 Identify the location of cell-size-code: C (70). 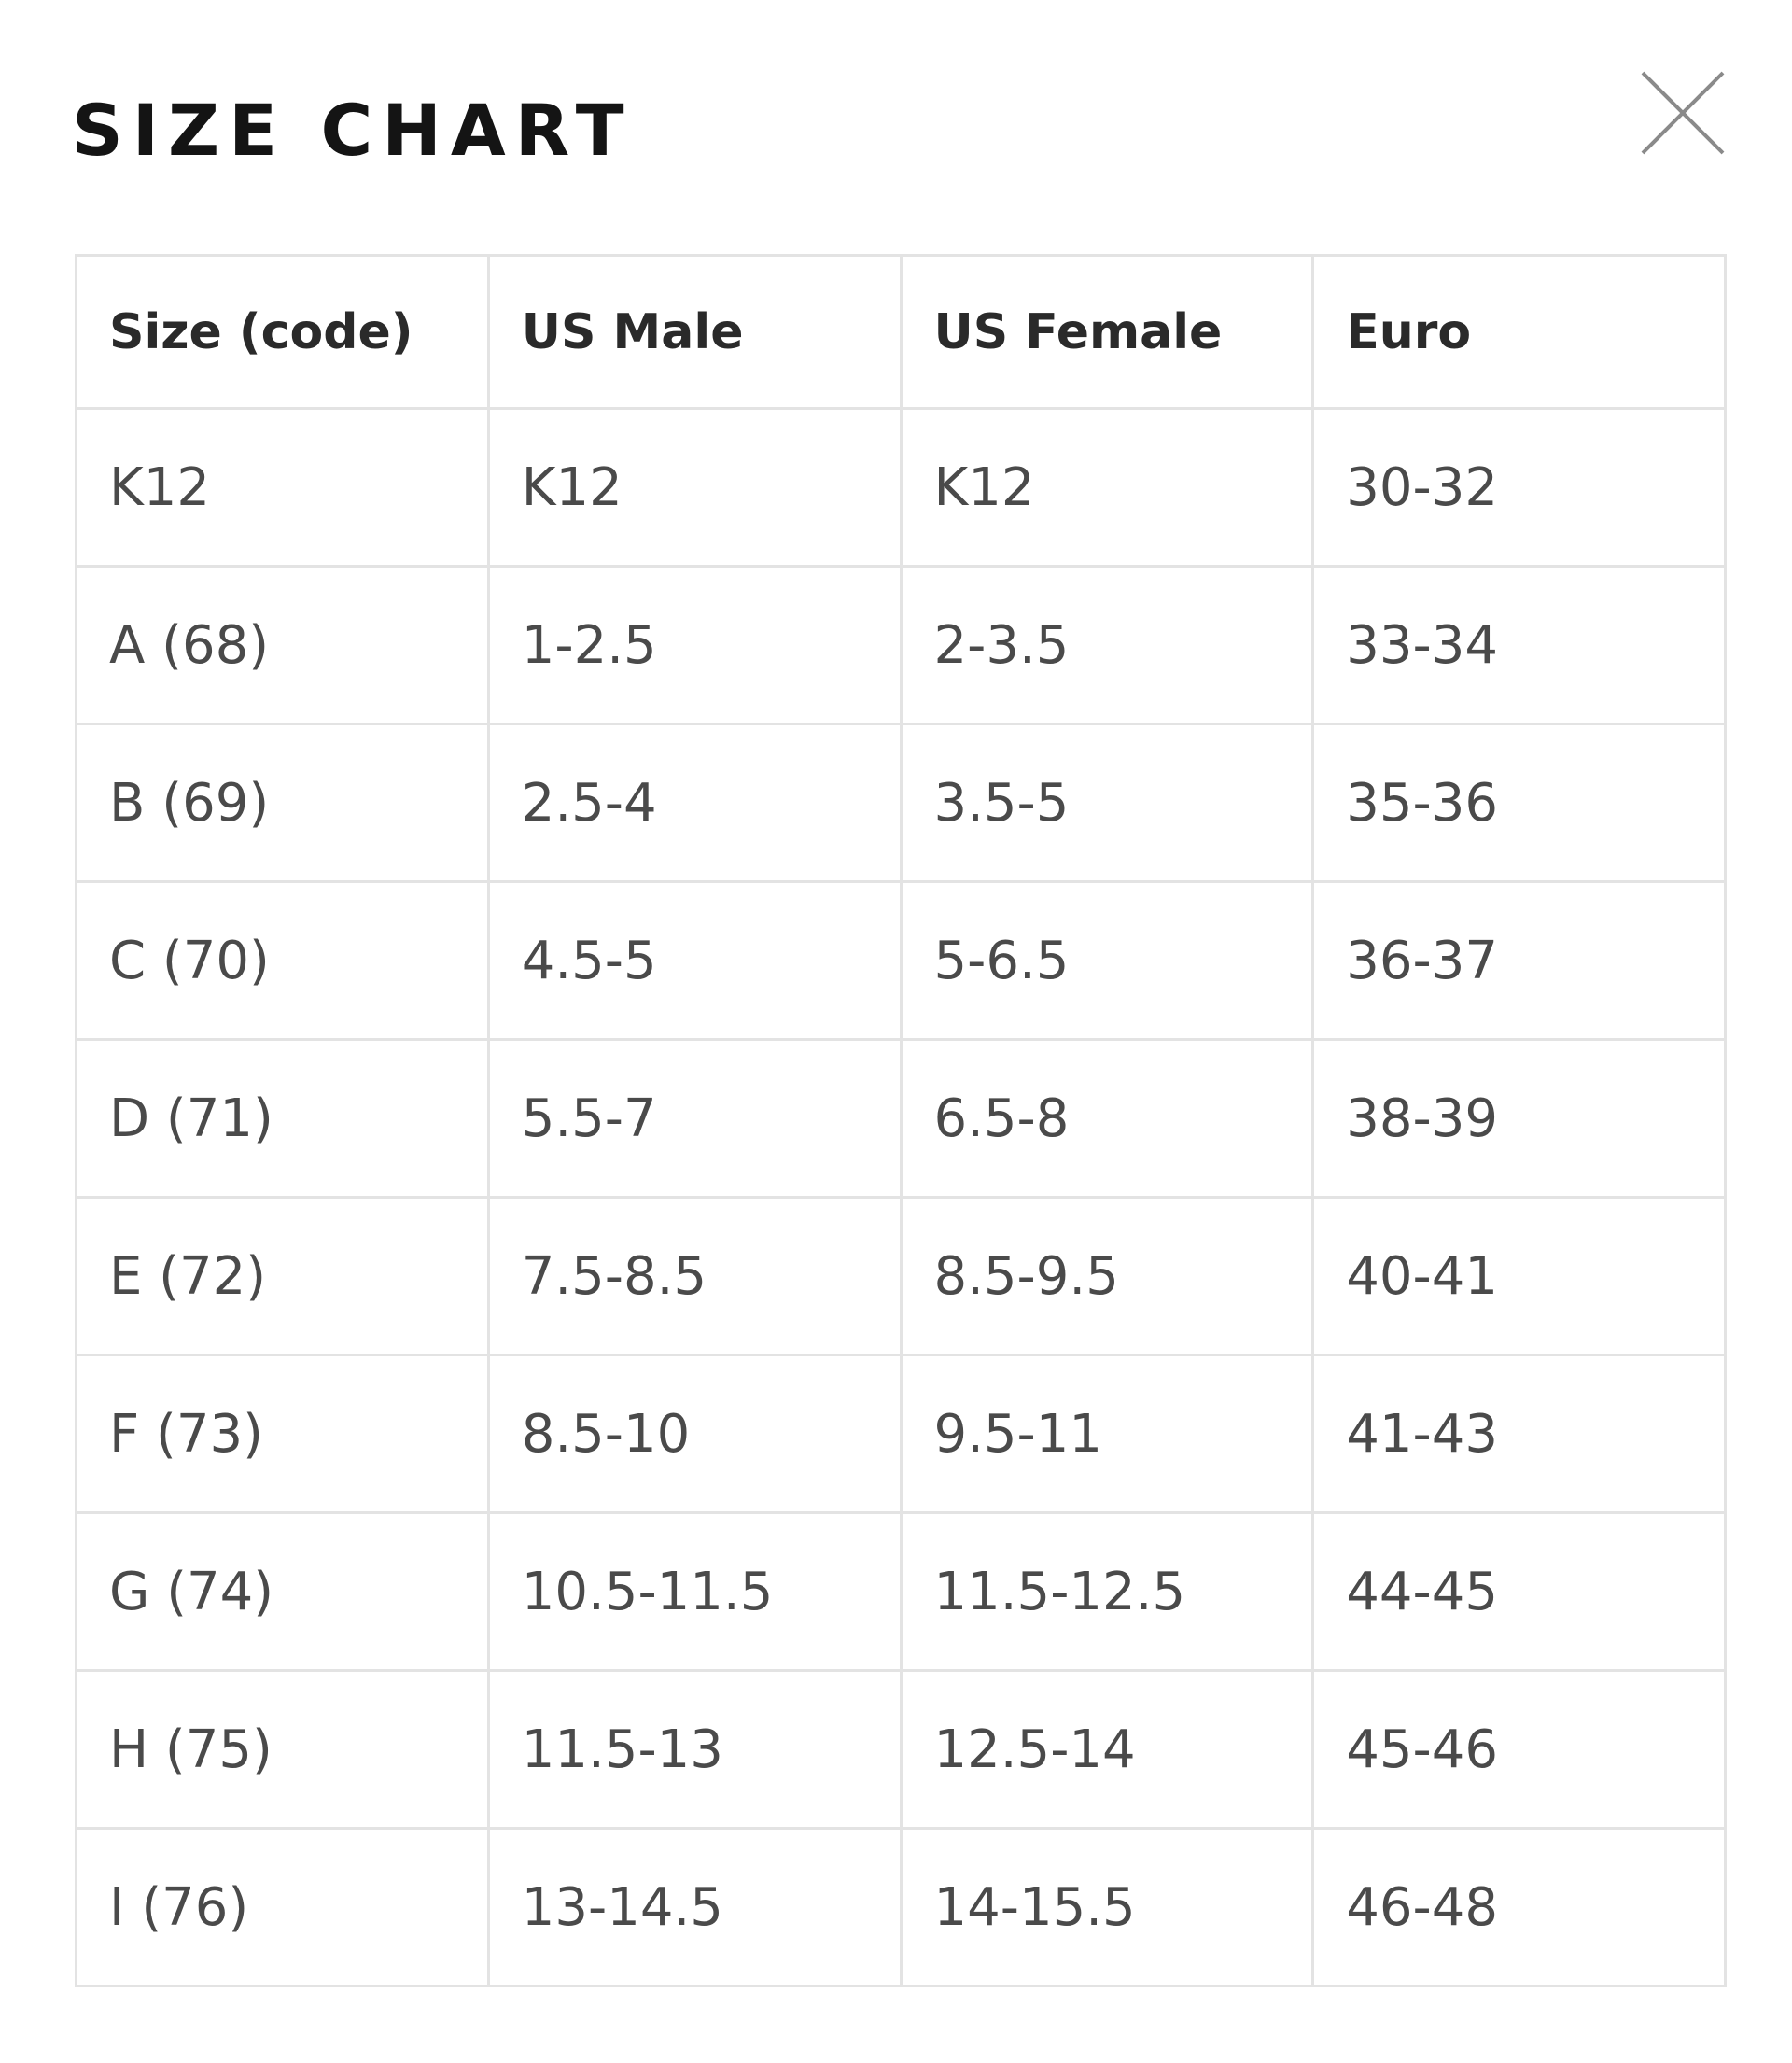
(282, 960).